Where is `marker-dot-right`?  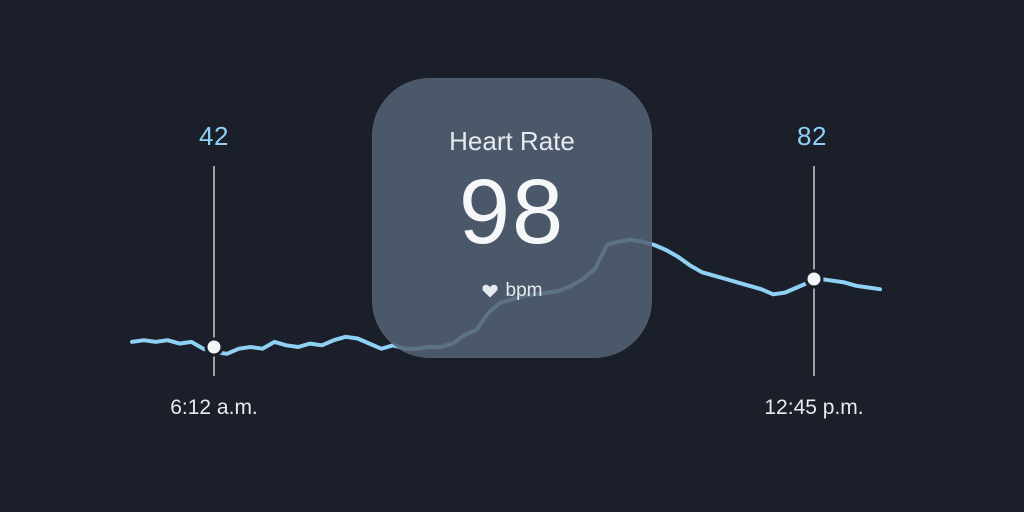
marker-dot-right is located at coordinates (814, 279).